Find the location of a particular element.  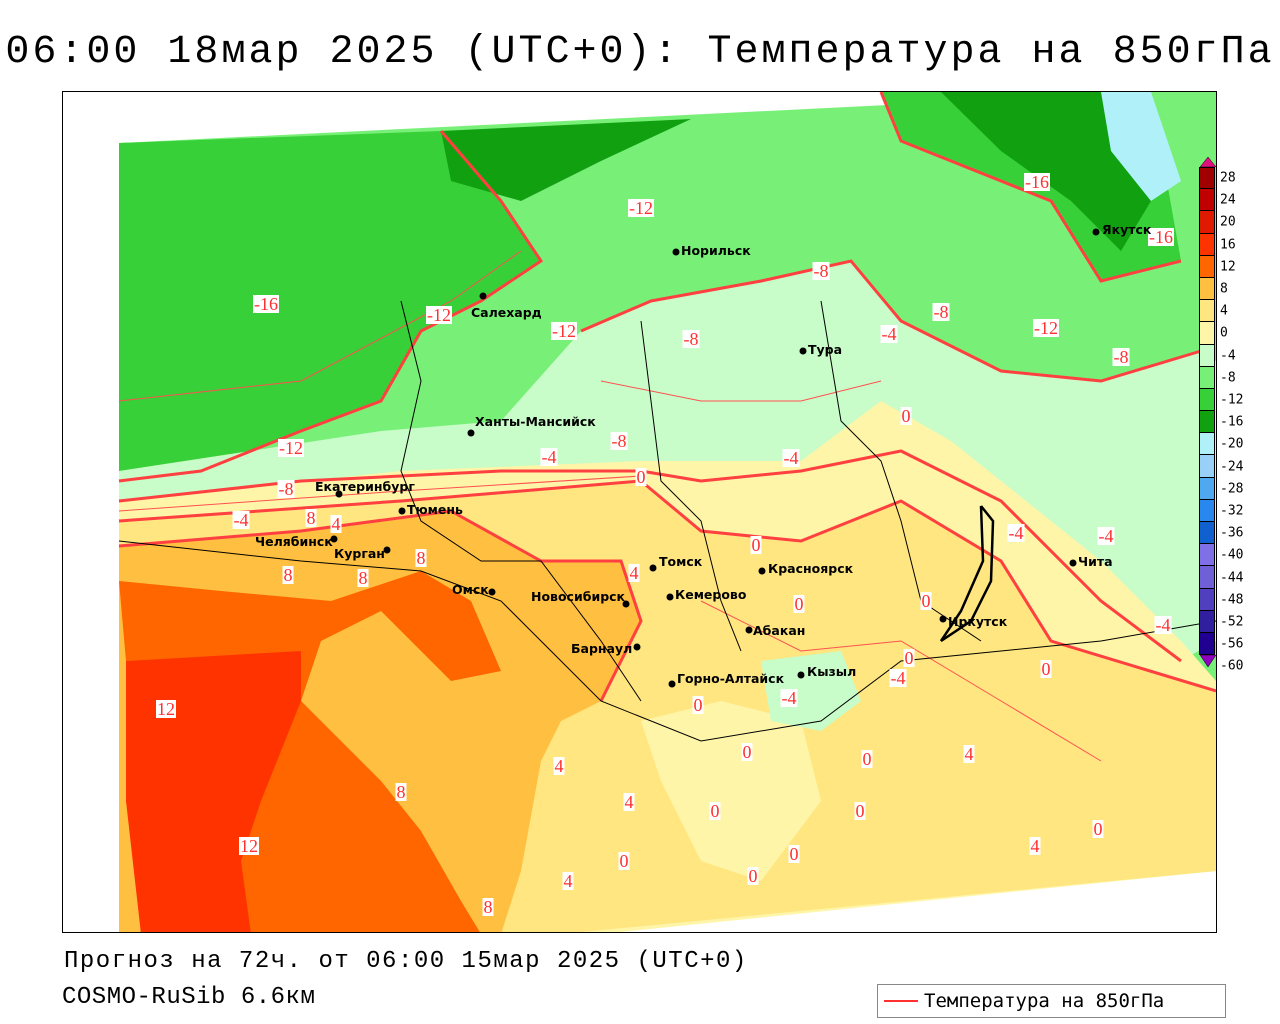

colorbar is located at coordinates (1208, 412).